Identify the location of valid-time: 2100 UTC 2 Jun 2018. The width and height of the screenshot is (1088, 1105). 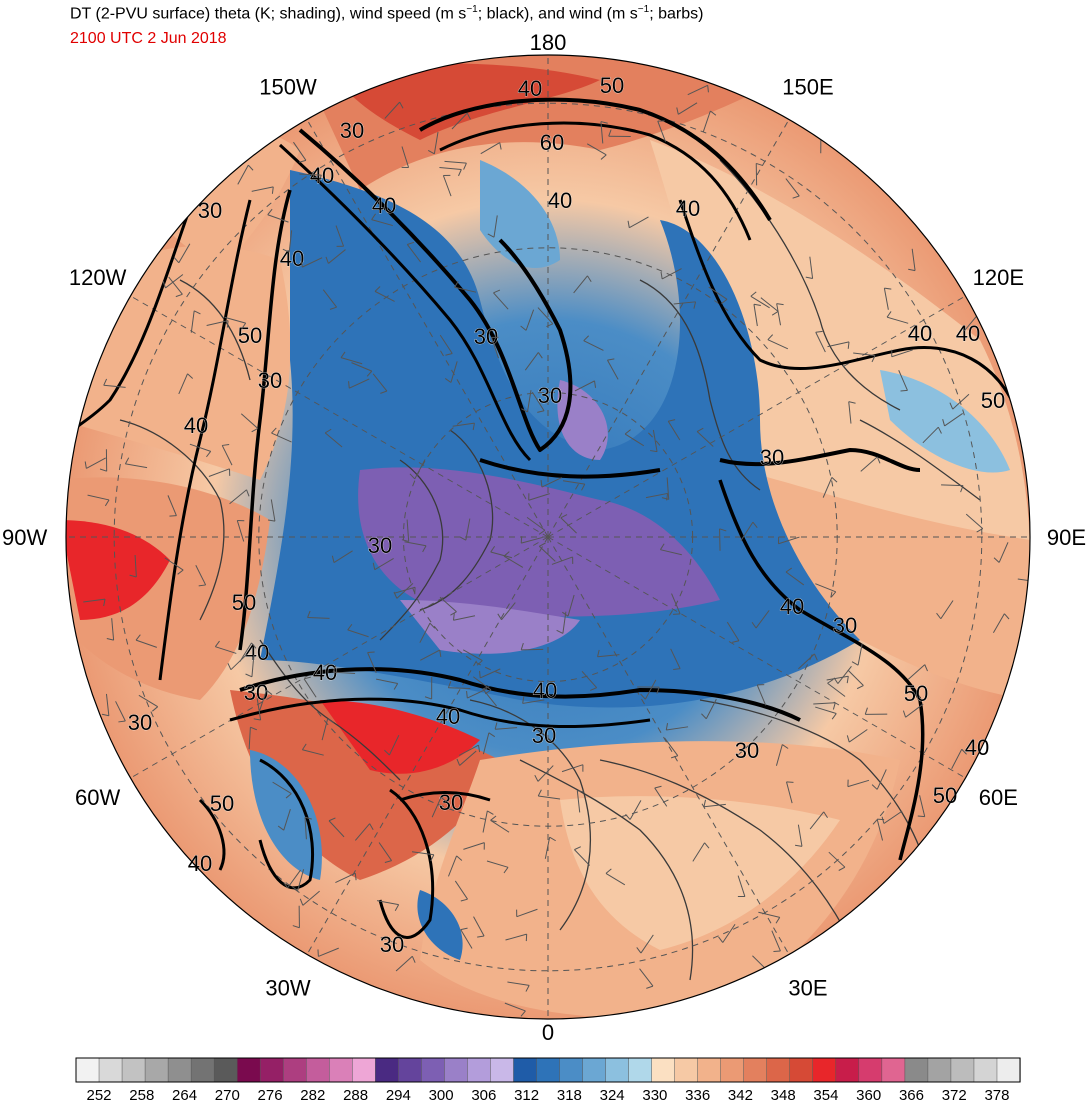
(148, 38).